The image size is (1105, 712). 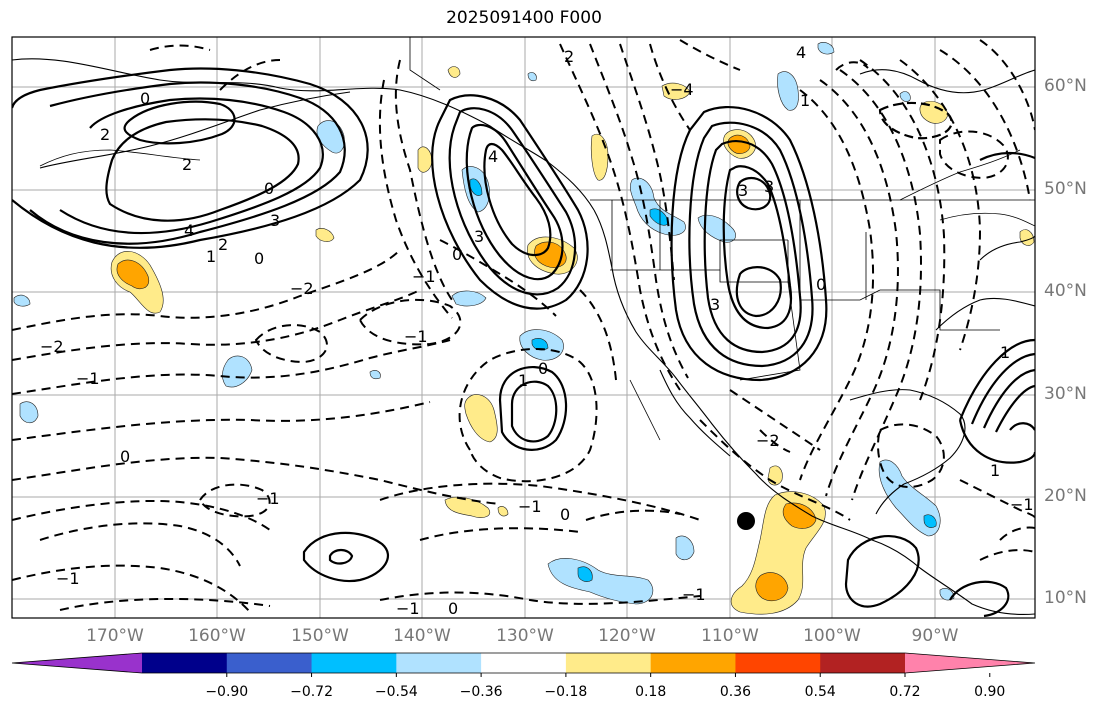 What do you see at coordinates (396, 692) in the screenshot?
I see `colorbar-tick-label: −0.54` at bounding box center [396, 692].